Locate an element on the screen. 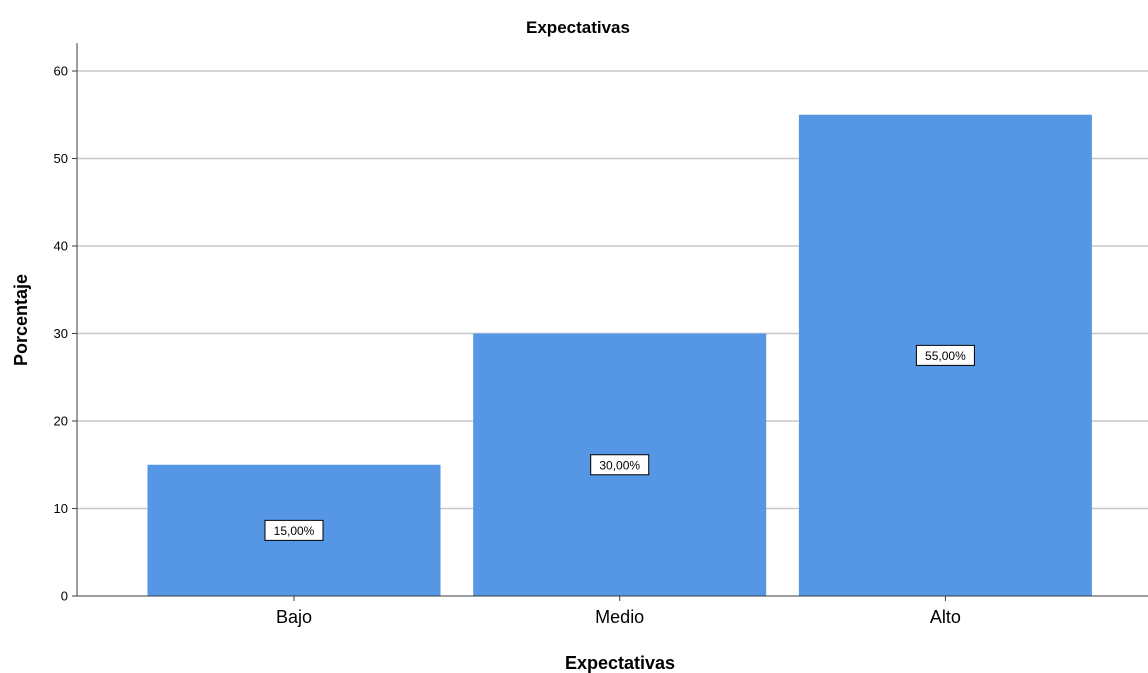  x-tick-labels: Bajo Medio Alto is located at coordinates (618, 611).